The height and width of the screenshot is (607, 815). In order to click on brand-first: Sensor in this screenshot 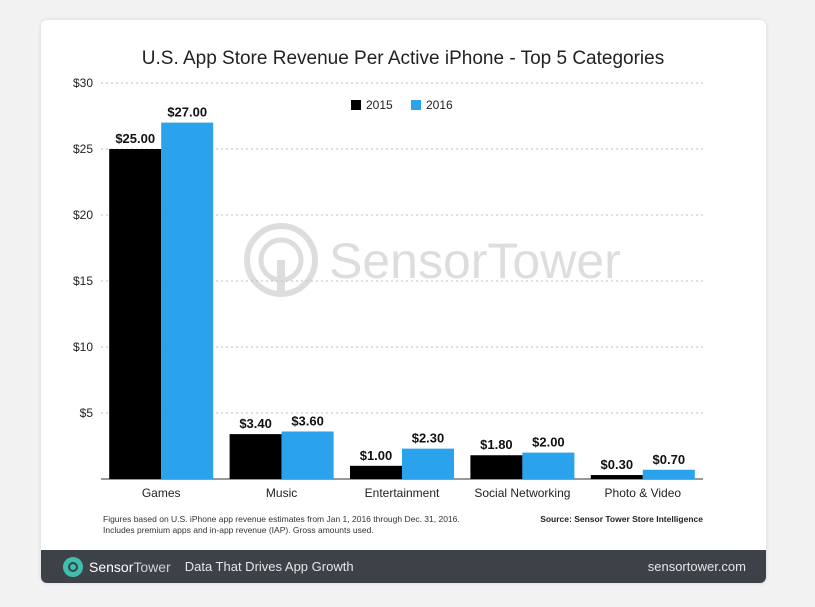, I will do `click(111, 566)`.